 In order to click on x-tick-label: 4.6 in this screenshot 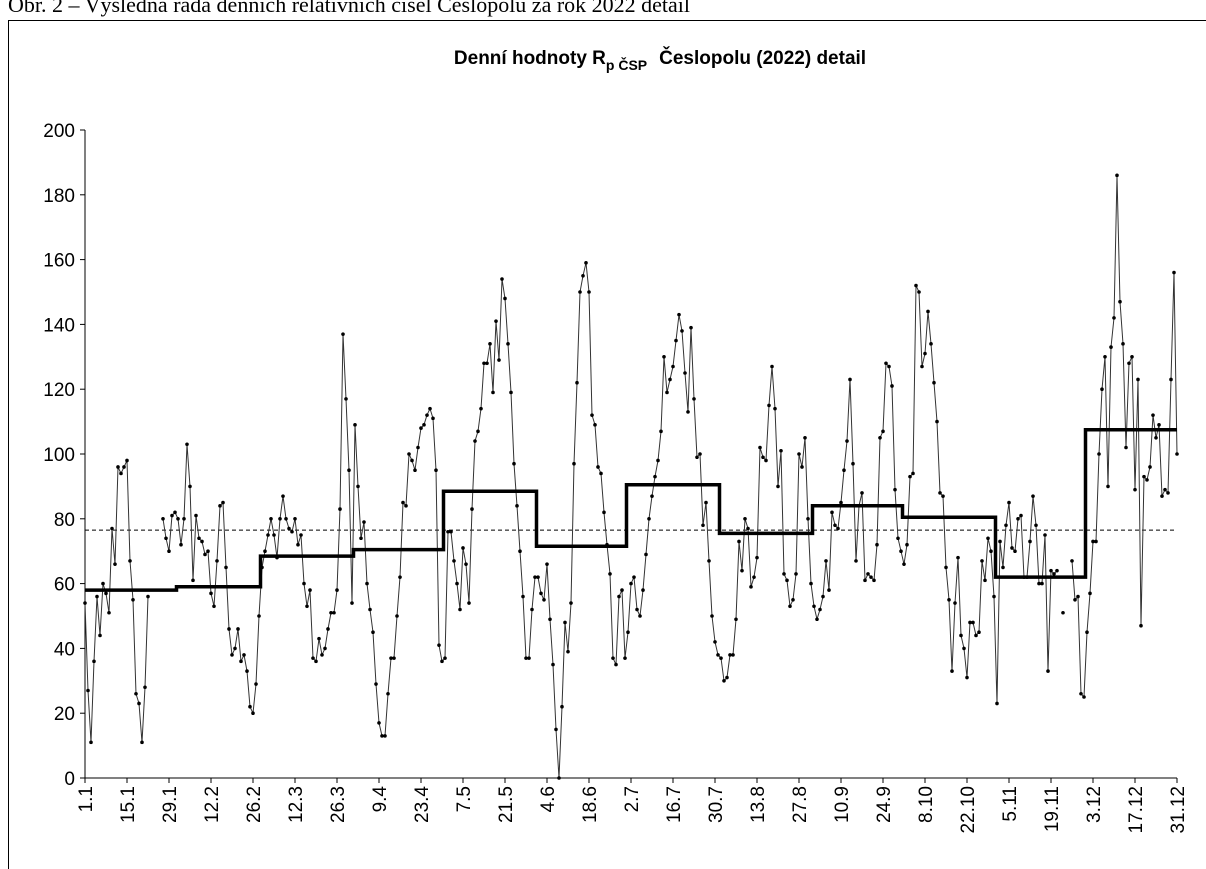, I will do `click(548, 799)`.